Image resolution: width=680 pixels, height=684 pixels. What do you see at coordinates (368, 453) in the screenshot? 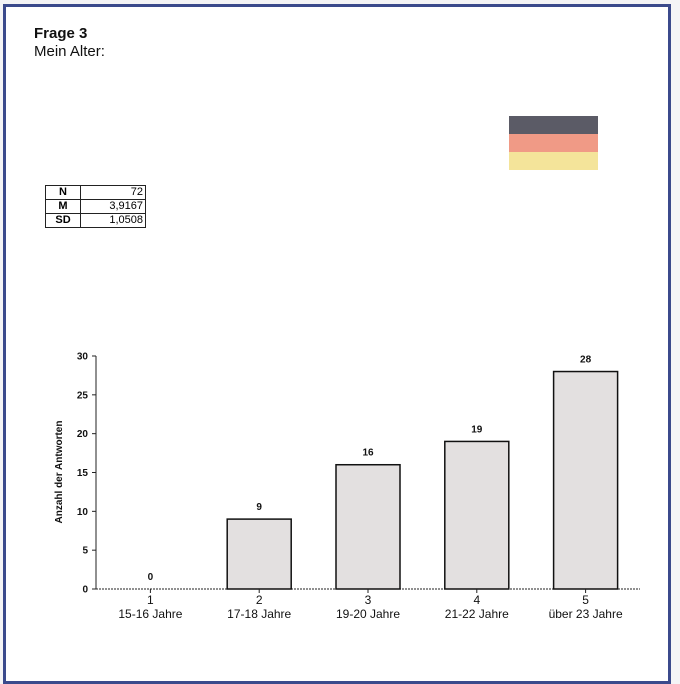
I see `data-label: 16` at bounding box center [368, 453].